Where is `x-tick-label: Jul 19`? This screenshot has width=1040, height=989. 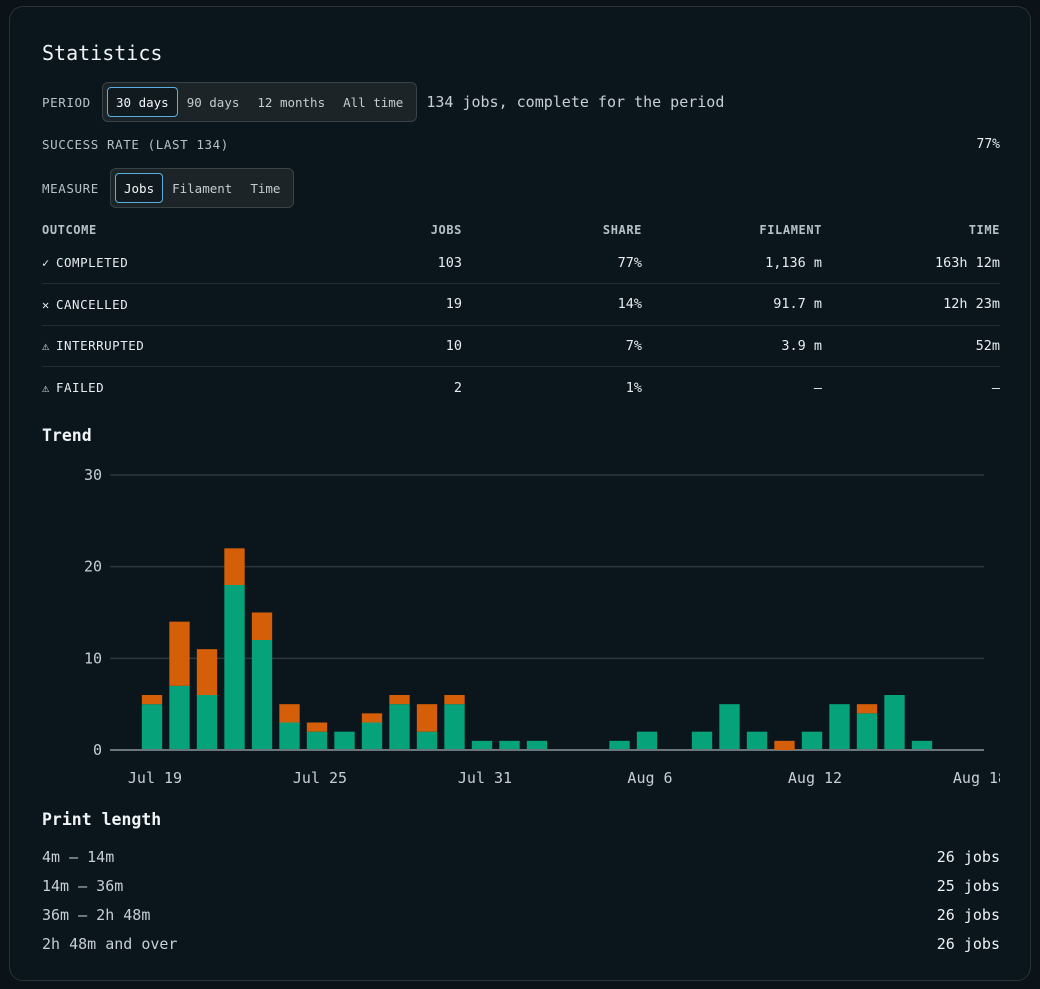 x-tick-label: Jul 19 is located at coordinates (155, 778).